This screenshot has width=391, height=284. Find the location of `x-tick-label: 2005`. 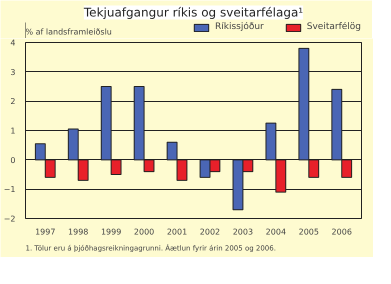

x-tick-label: 2005 is located at coordinates (308, 232).